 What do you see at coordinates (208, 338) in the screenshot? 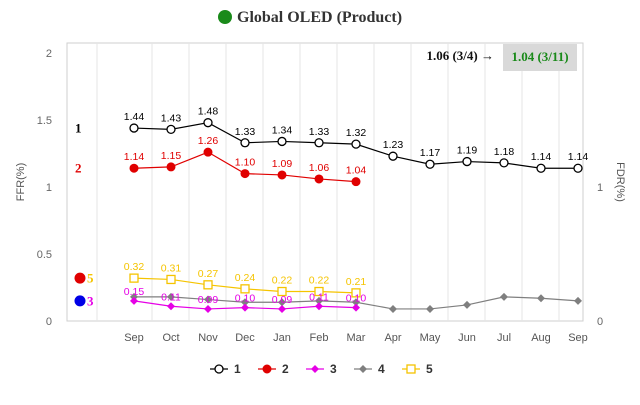
I see `x-tick-label: Nov` at bounding box center [208, 338].